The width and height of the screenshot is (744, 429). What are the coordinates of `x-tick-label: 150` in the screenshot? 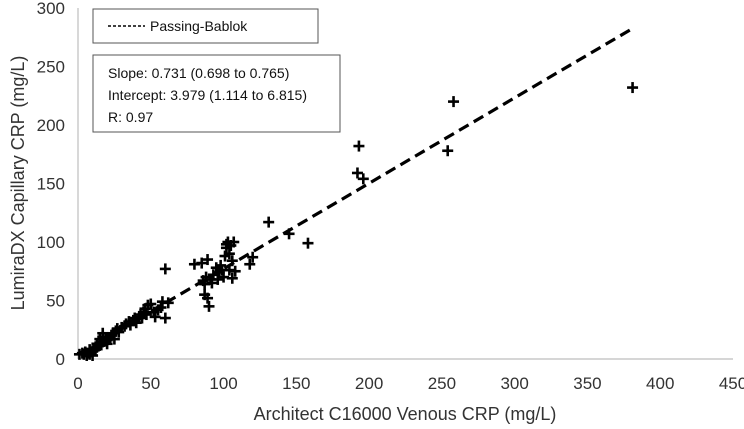 It's located at (296, 383).